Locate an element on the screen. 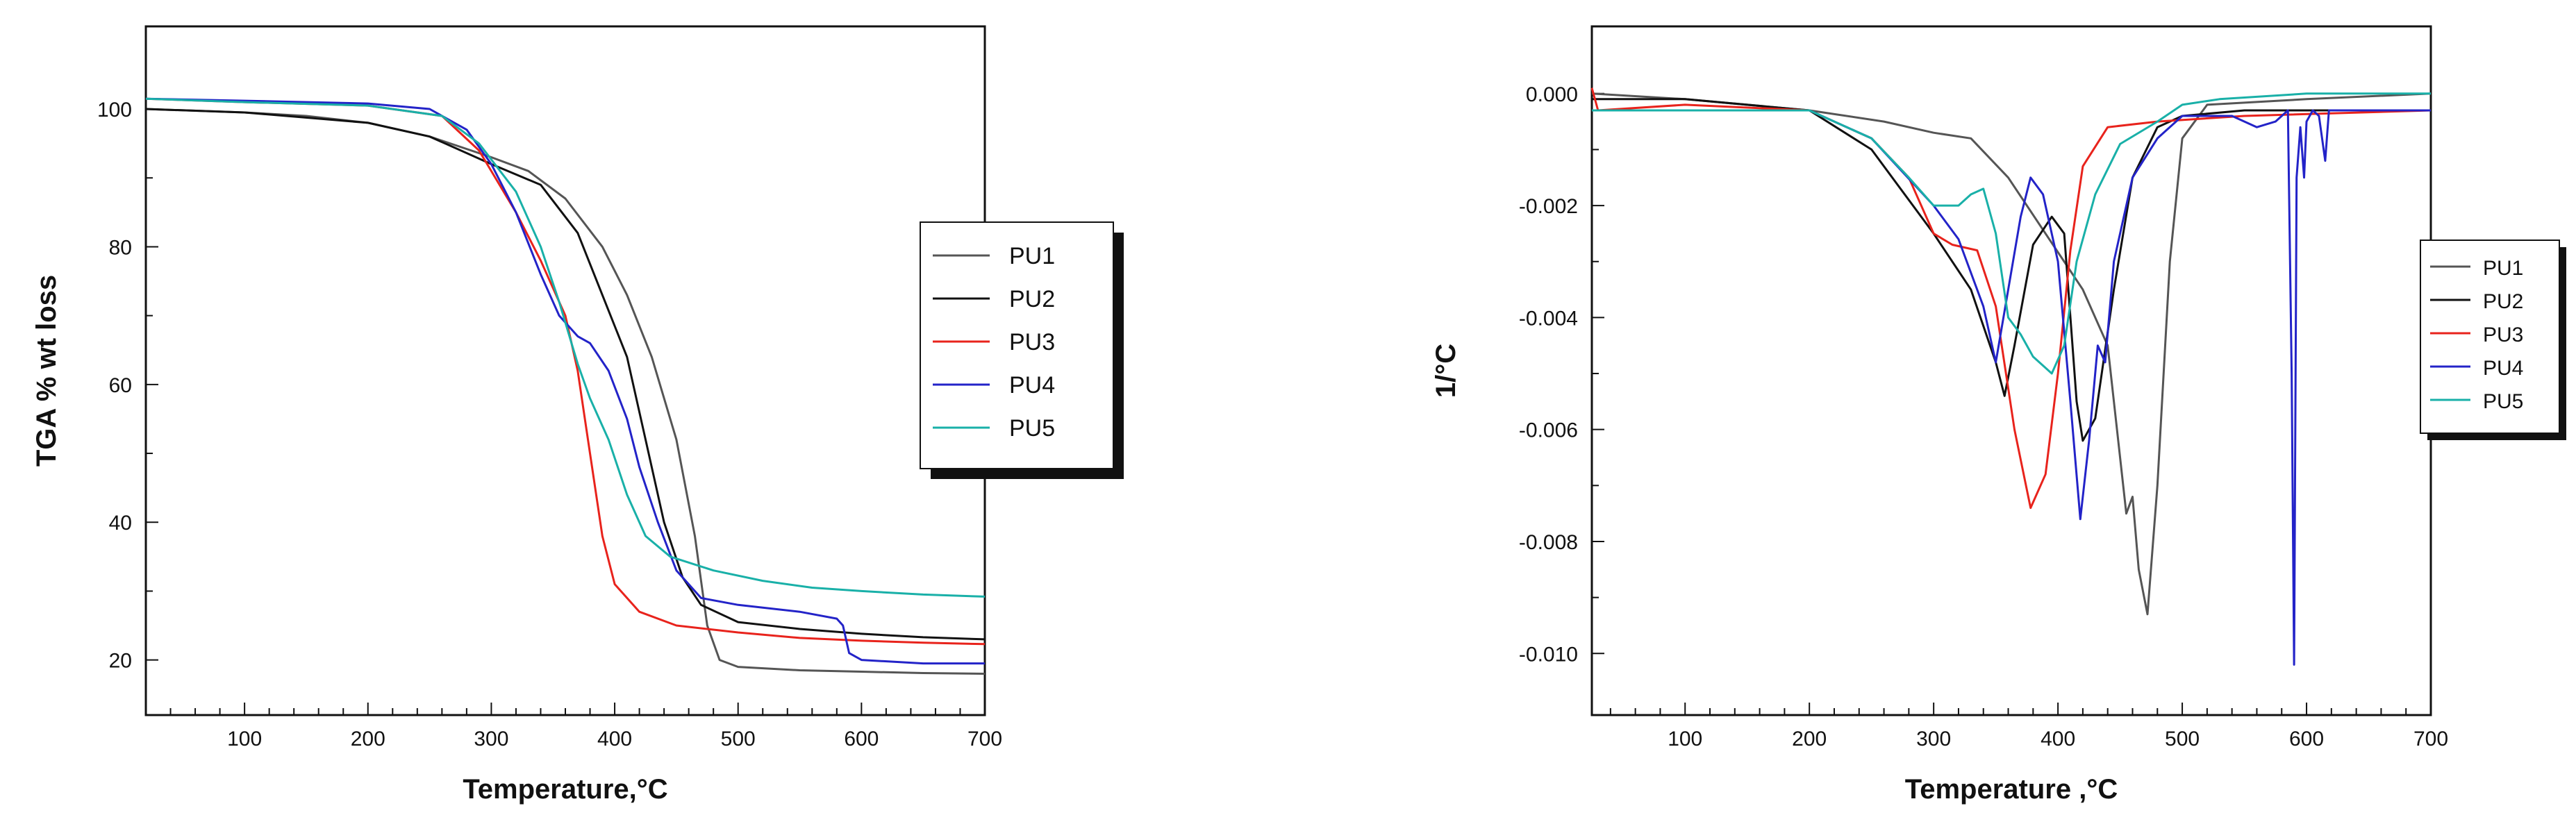  y-tick-label: 40 is located at coordinates (120, 523).